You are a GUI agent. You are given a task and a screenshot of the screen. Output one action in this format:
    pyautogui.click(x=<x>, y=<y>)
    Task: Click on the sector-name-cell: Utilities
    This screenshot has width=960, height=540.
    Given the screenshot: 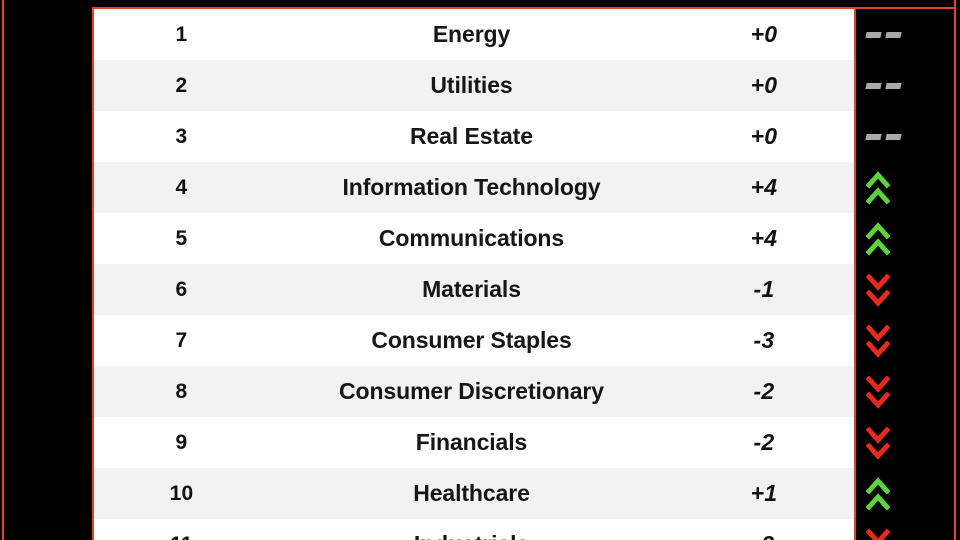 What is the action you would take?
    pyautogui.click(x=471, y=85)
    